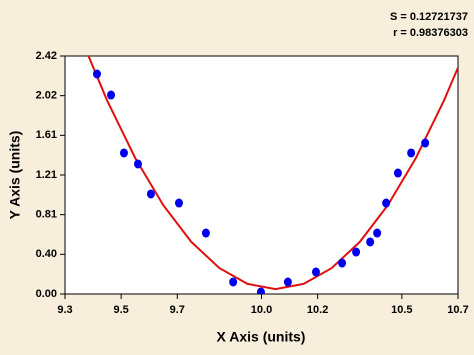  I want to click on x-tick-label: 10.5, so click(401, 310).